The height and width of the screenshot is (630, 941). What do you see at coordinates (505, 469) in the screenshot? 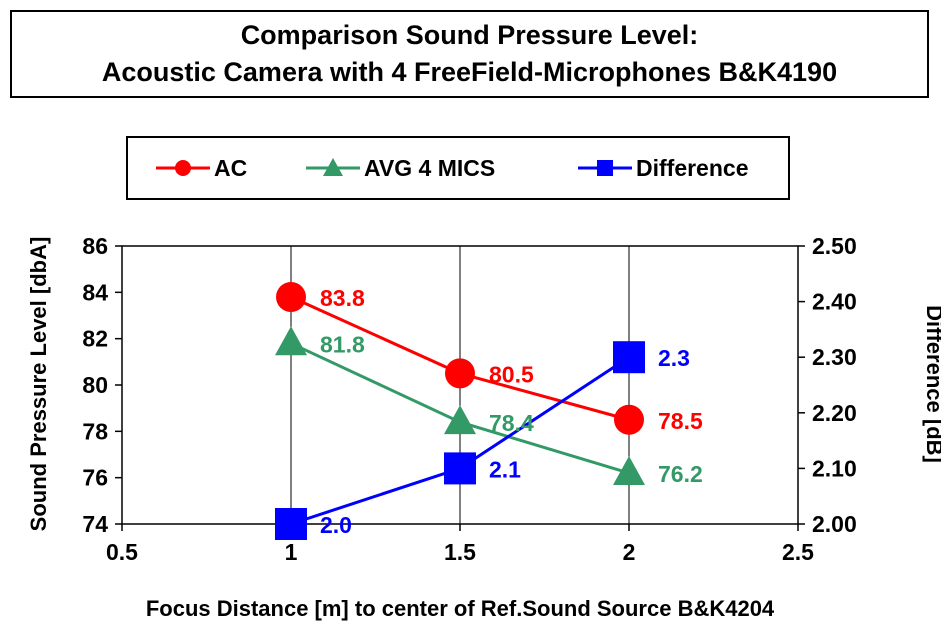
I see `data-label-difference: 2.1` at bounding box center [505, 469].